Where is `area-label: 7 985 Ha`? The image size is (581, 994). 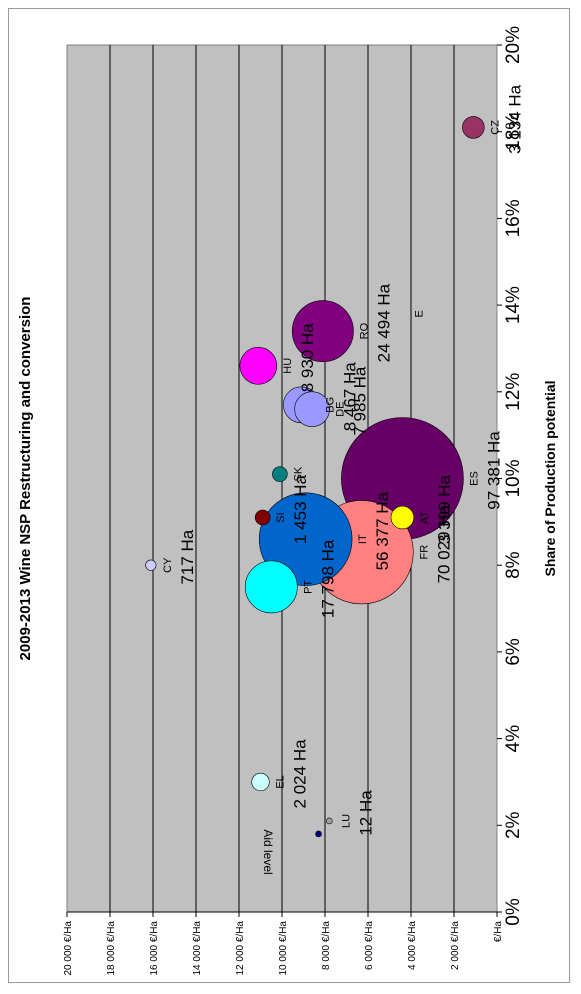
area-label: 7 985 Ha is located at coordinates (360, 401).